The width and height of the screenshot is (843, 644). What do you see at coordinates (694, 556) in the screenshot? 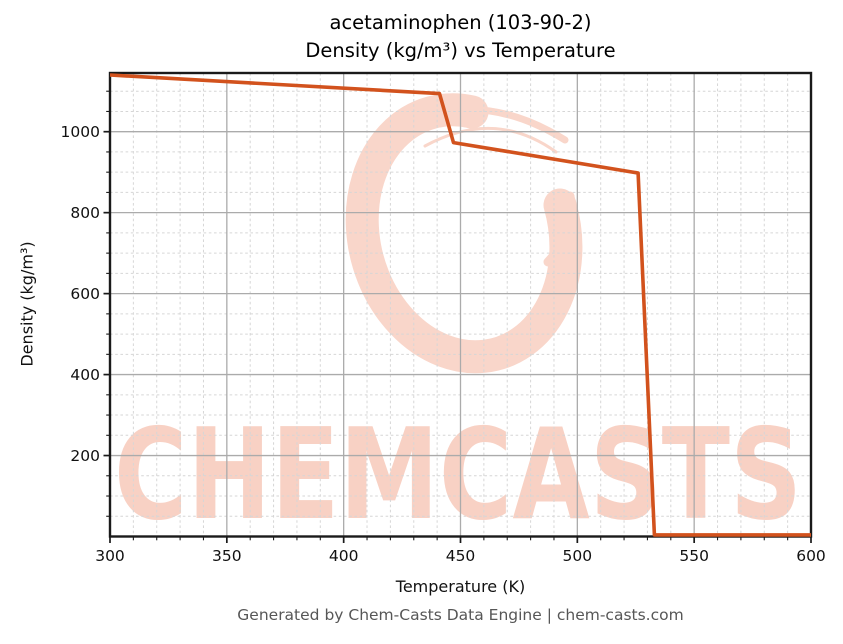
I see `x-tick-label: 550` at bounding box center [694, 556].